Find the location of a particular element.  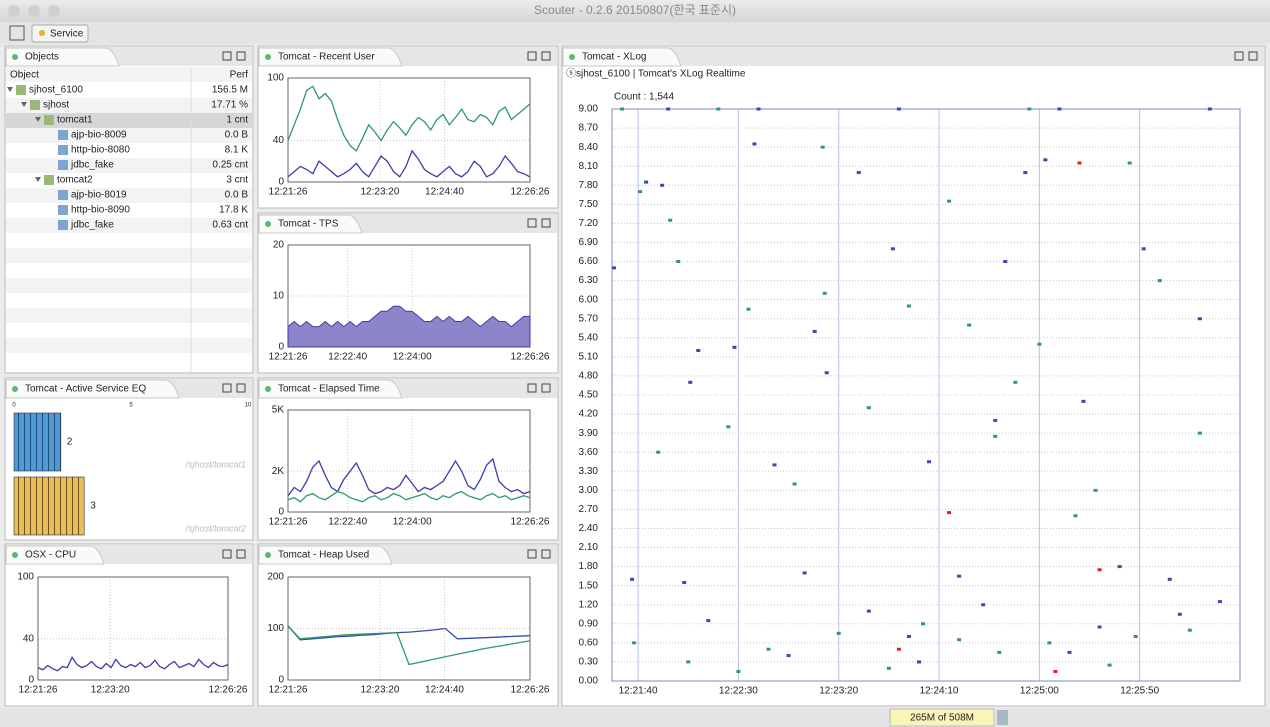

y-tick-label: 5K is located at coordinates (278, 410).